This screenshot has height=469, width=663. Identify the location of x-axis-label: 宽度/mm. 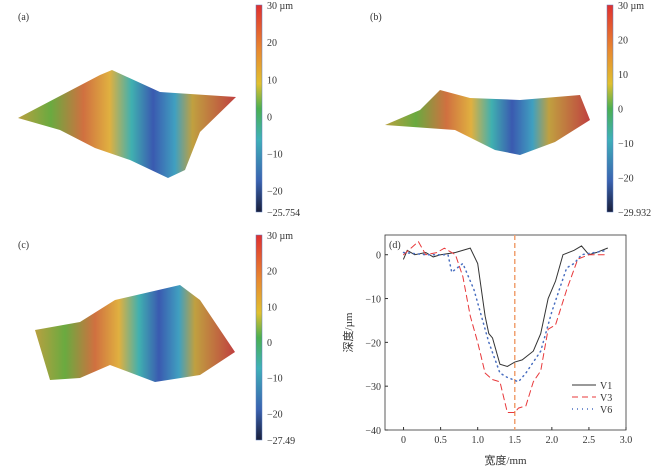
(505, 460).